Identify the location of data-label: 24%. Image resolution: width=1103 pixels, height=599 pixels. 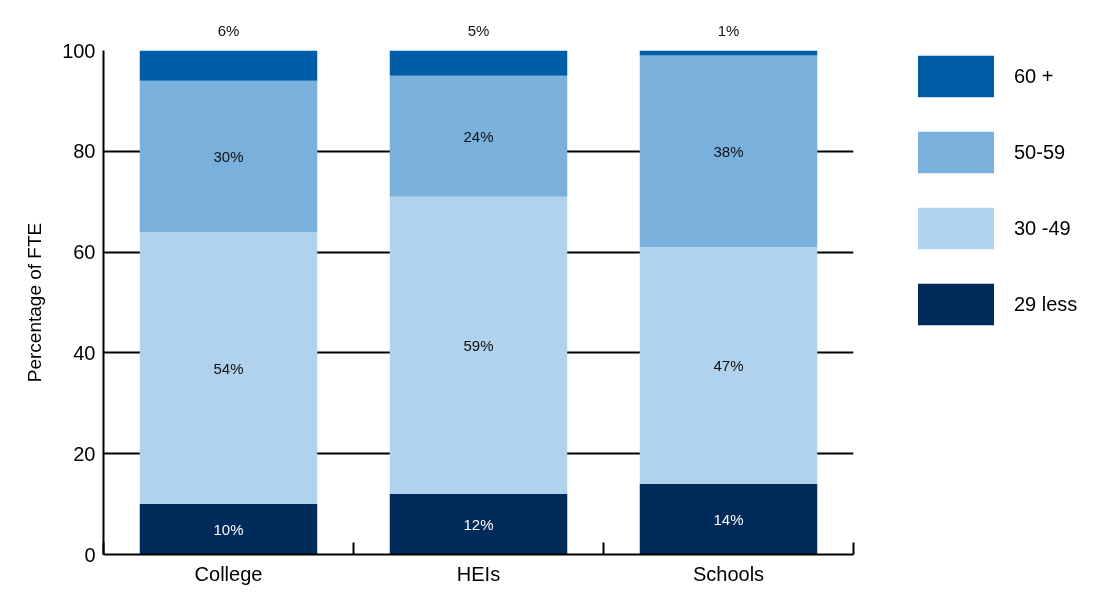
(478, 136).